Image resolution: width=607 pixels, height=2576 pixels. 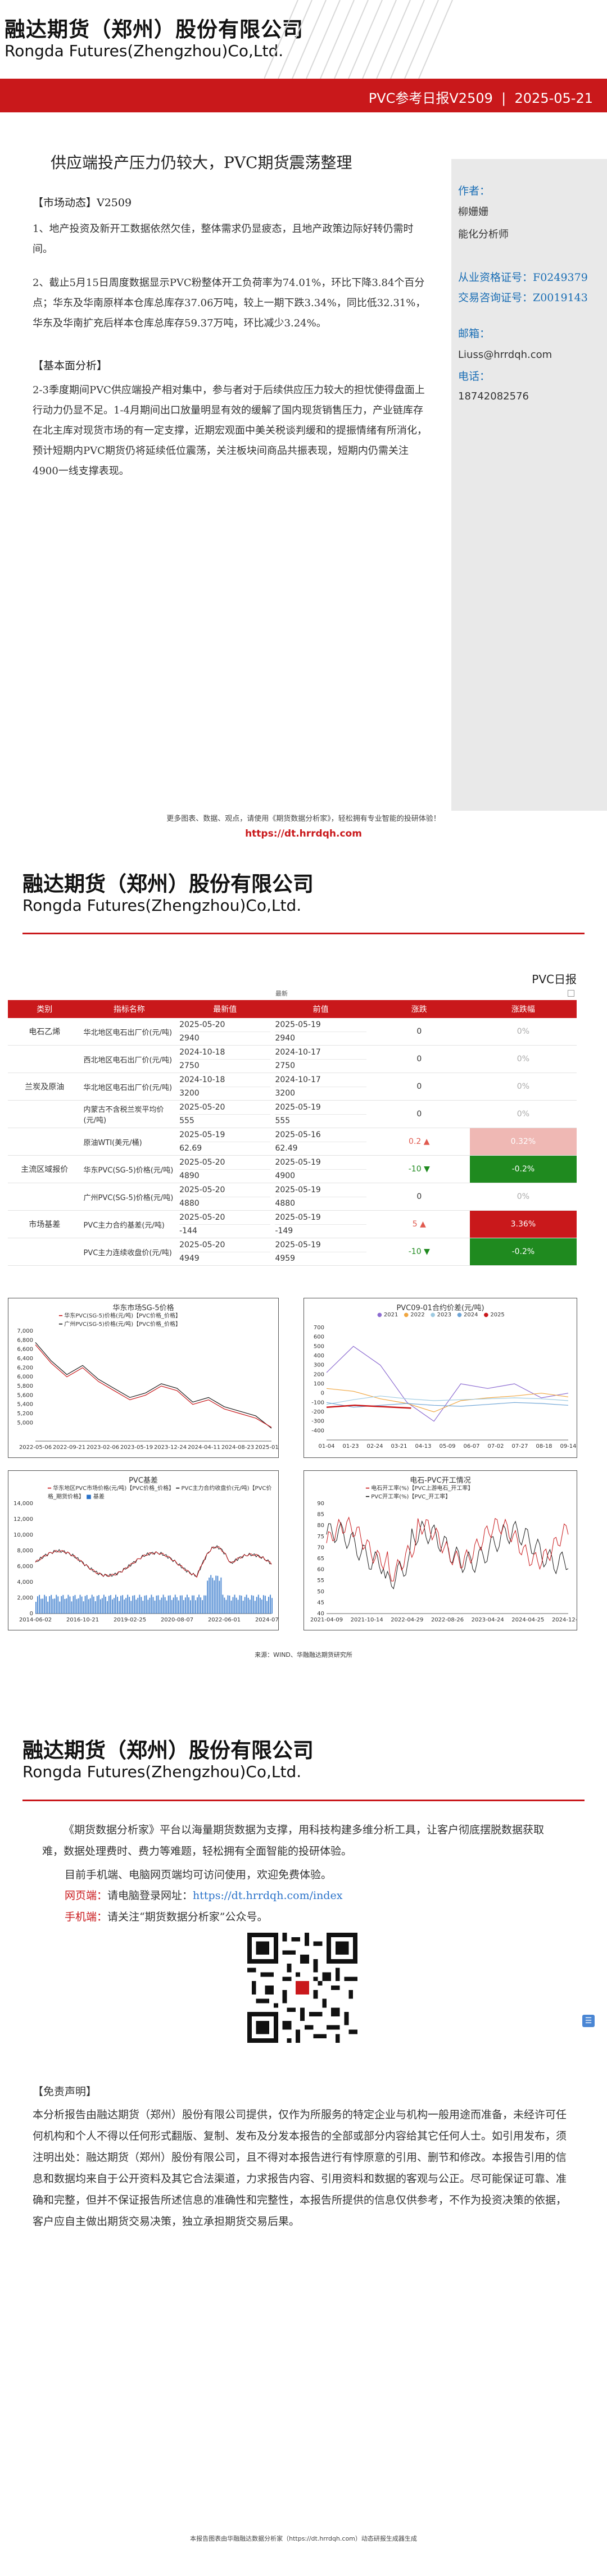 What do you see at coordinates (588, 2021) in the screenshot?
I see `side-float-icon: ☰` at bounding box center [588, 2021].